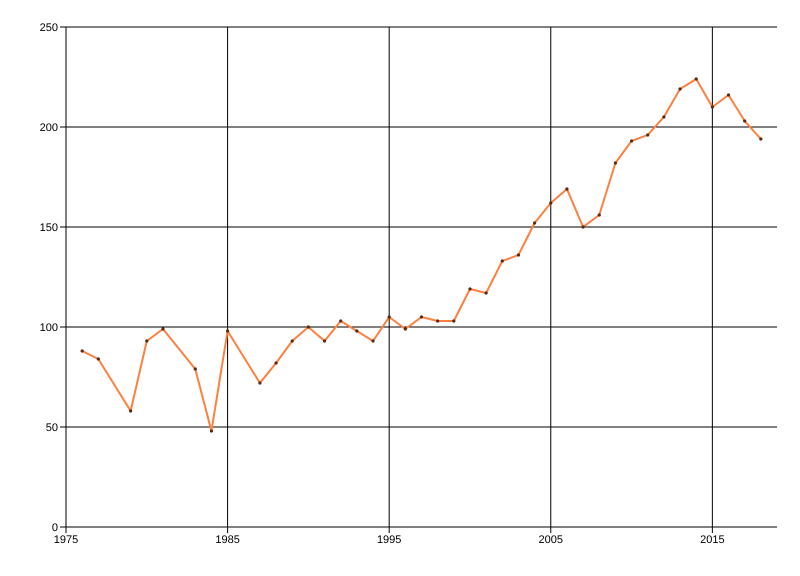 The image size is (800, 576). I want to click on y-tick-label: 150, so click(49, 228).